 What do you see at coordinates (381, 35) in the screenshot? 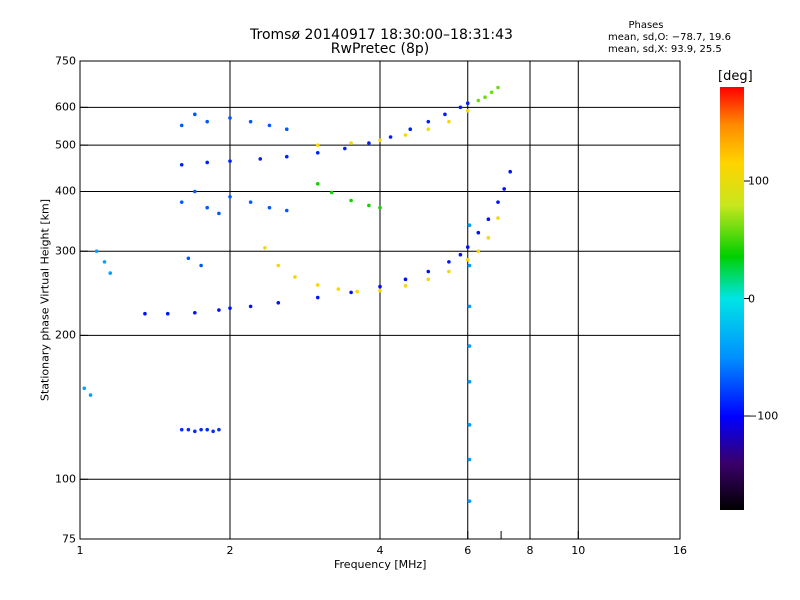
I see `chart-title: Tromsø 20140917 18:30:00–18:31:43` at bounding box center [381, 35].